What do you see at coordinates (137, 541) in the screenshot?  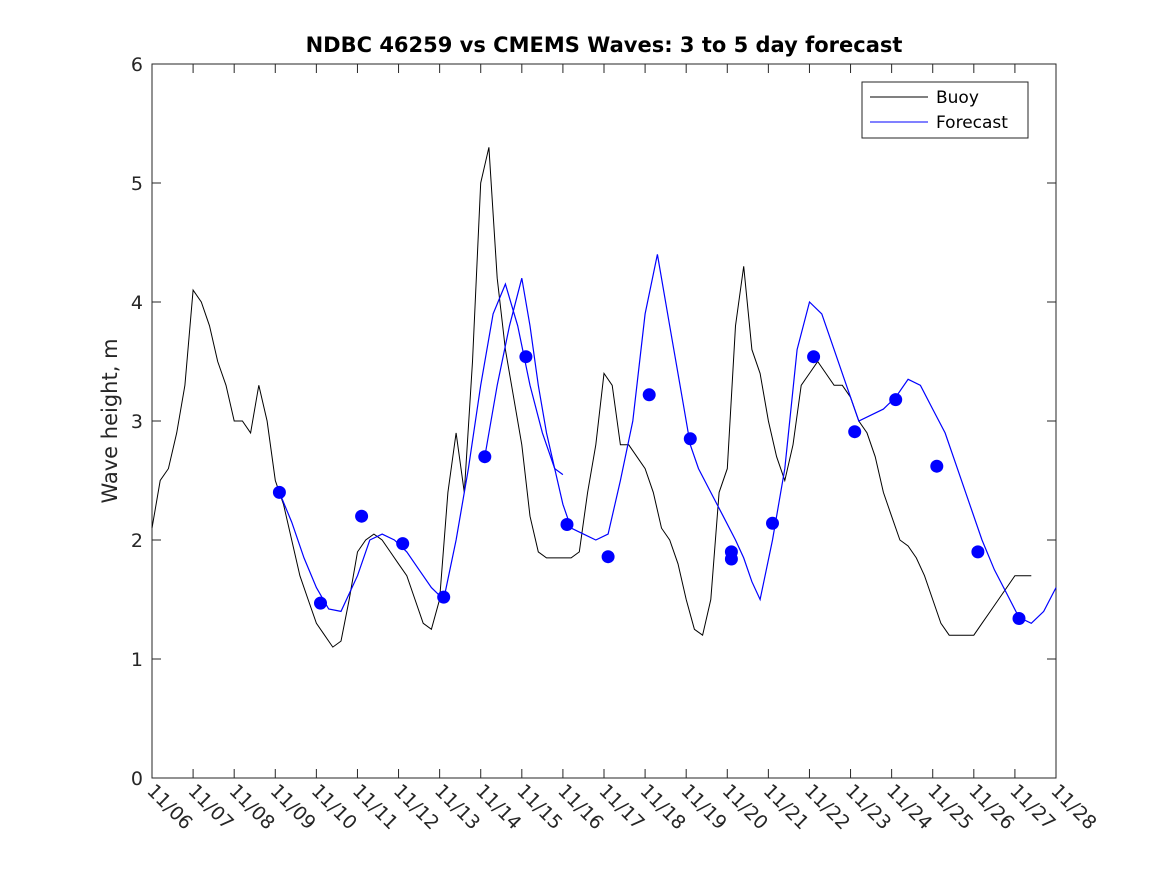 I see `y-tick-label: 2` at bounding box center [137, 541].